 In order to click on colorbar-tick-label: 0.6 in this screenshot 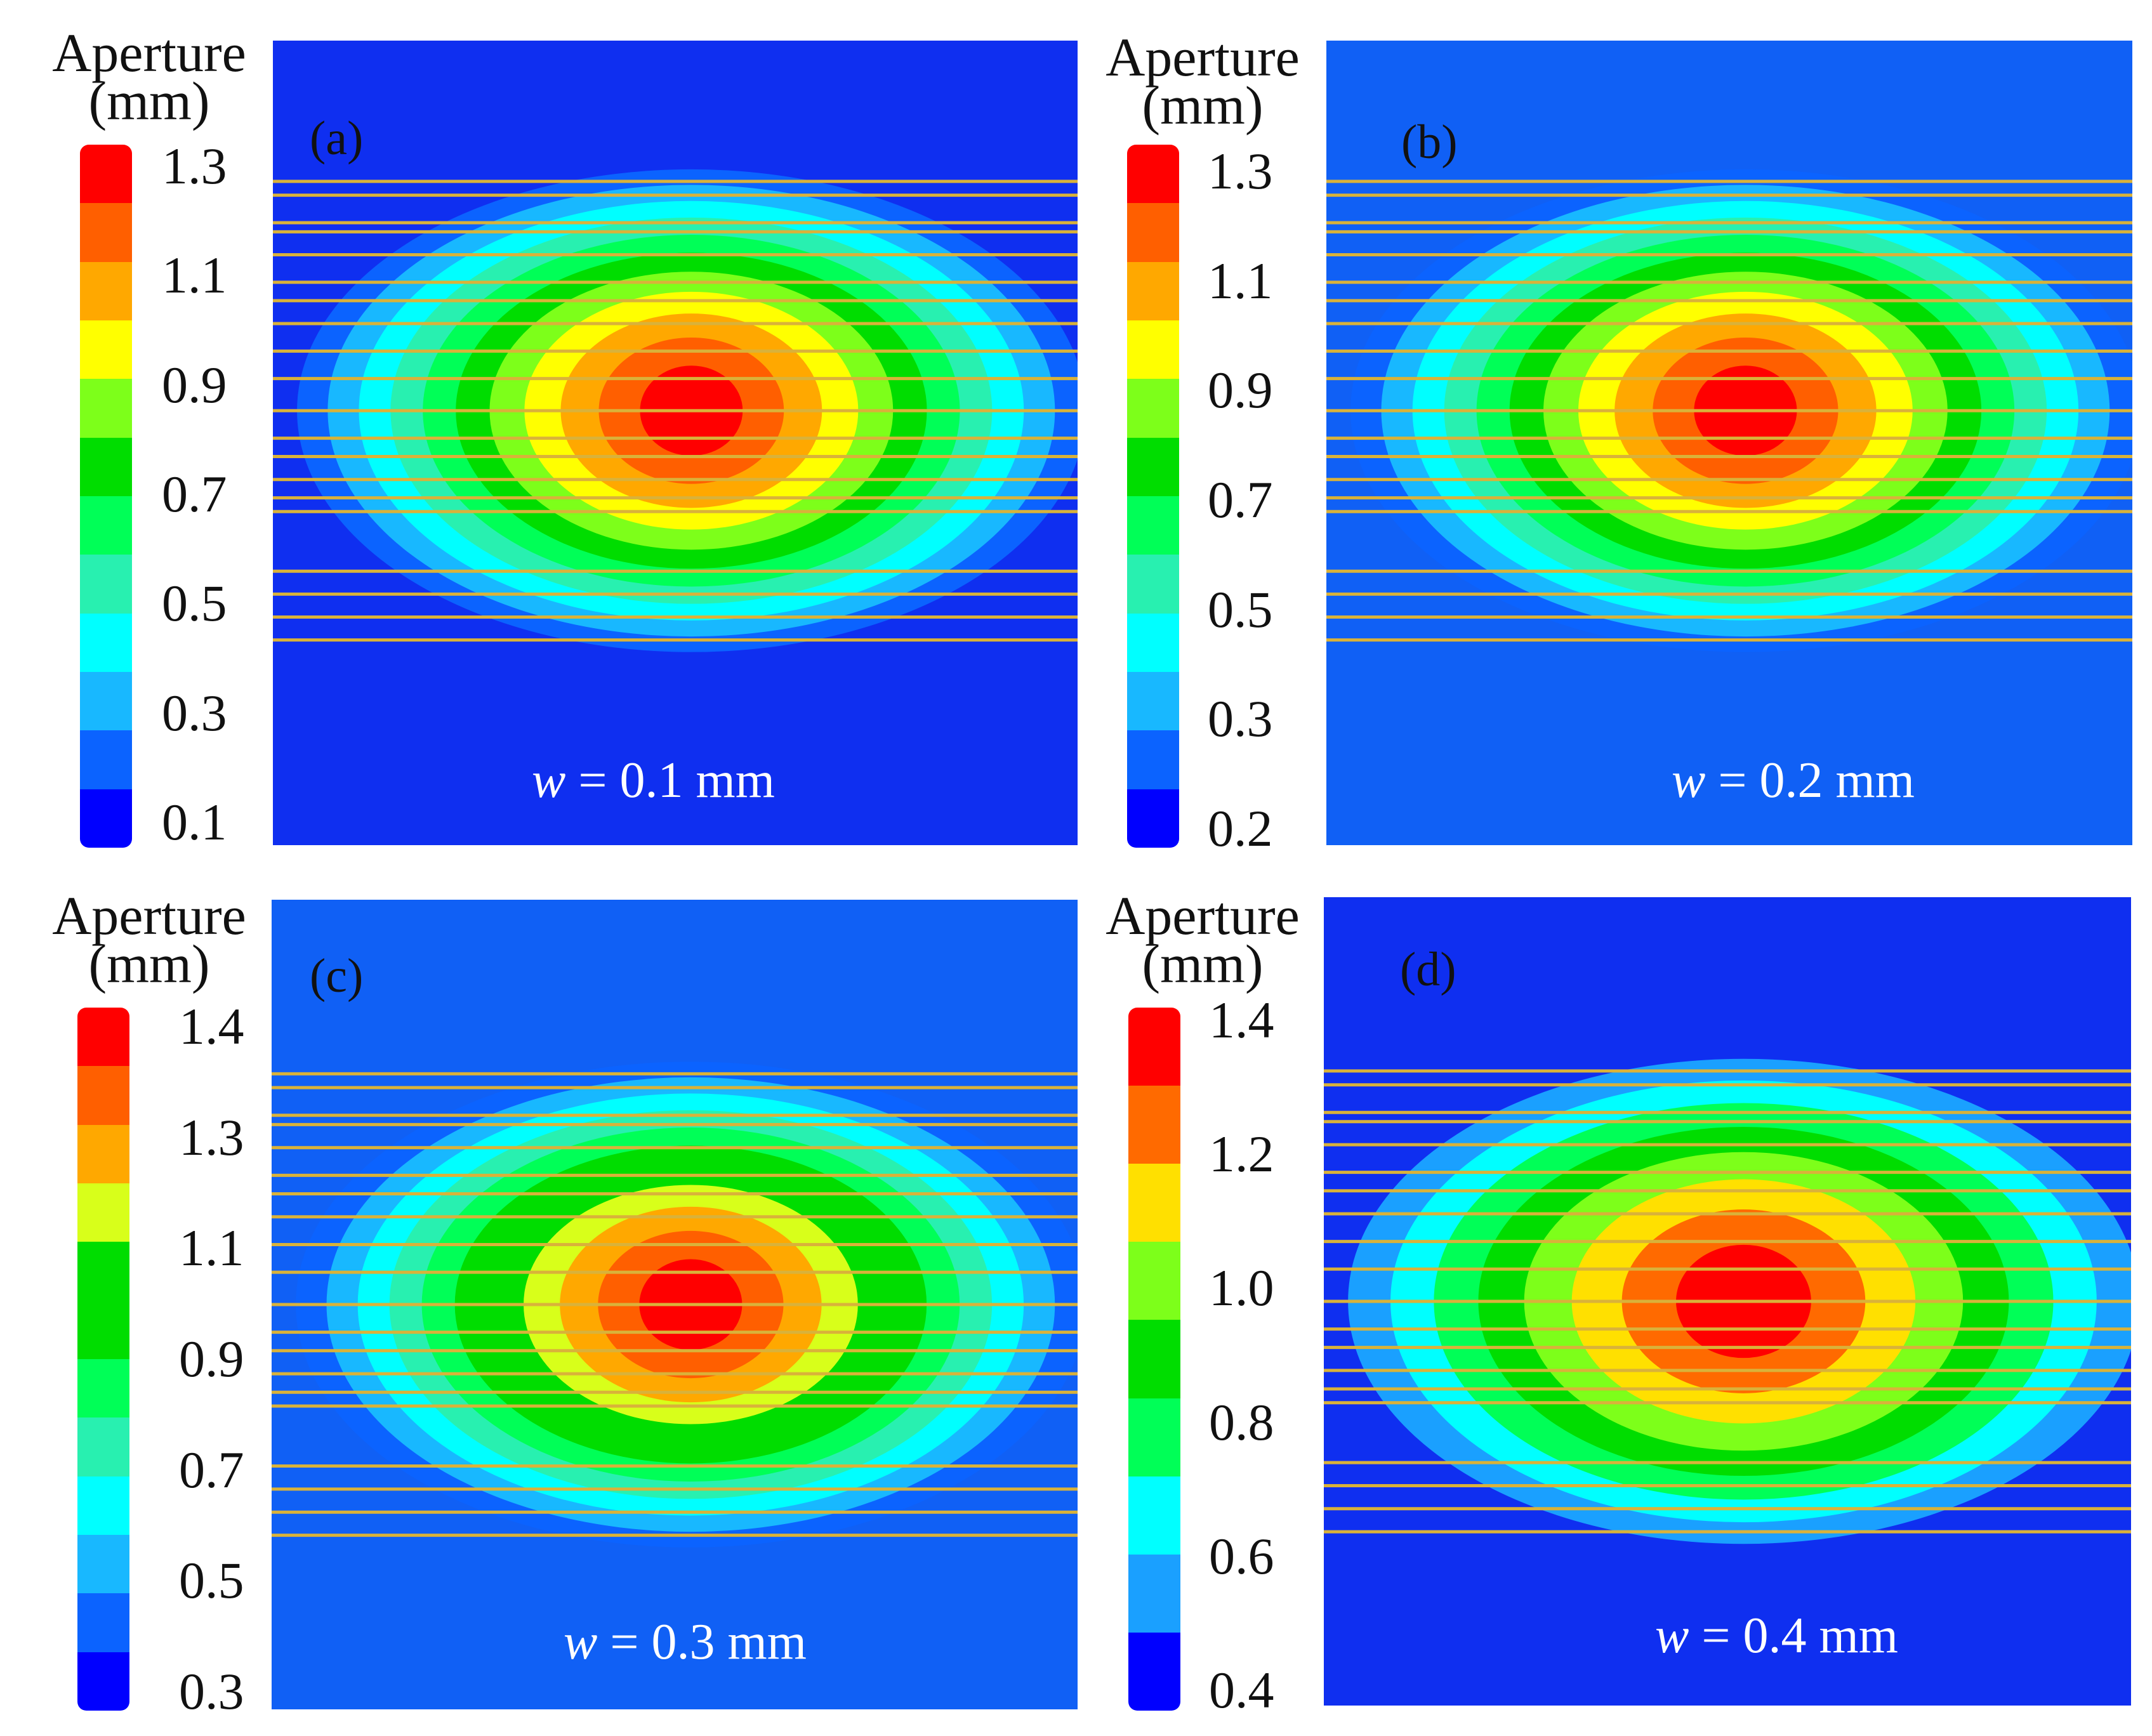, I will do `click(1242, 1556)`.